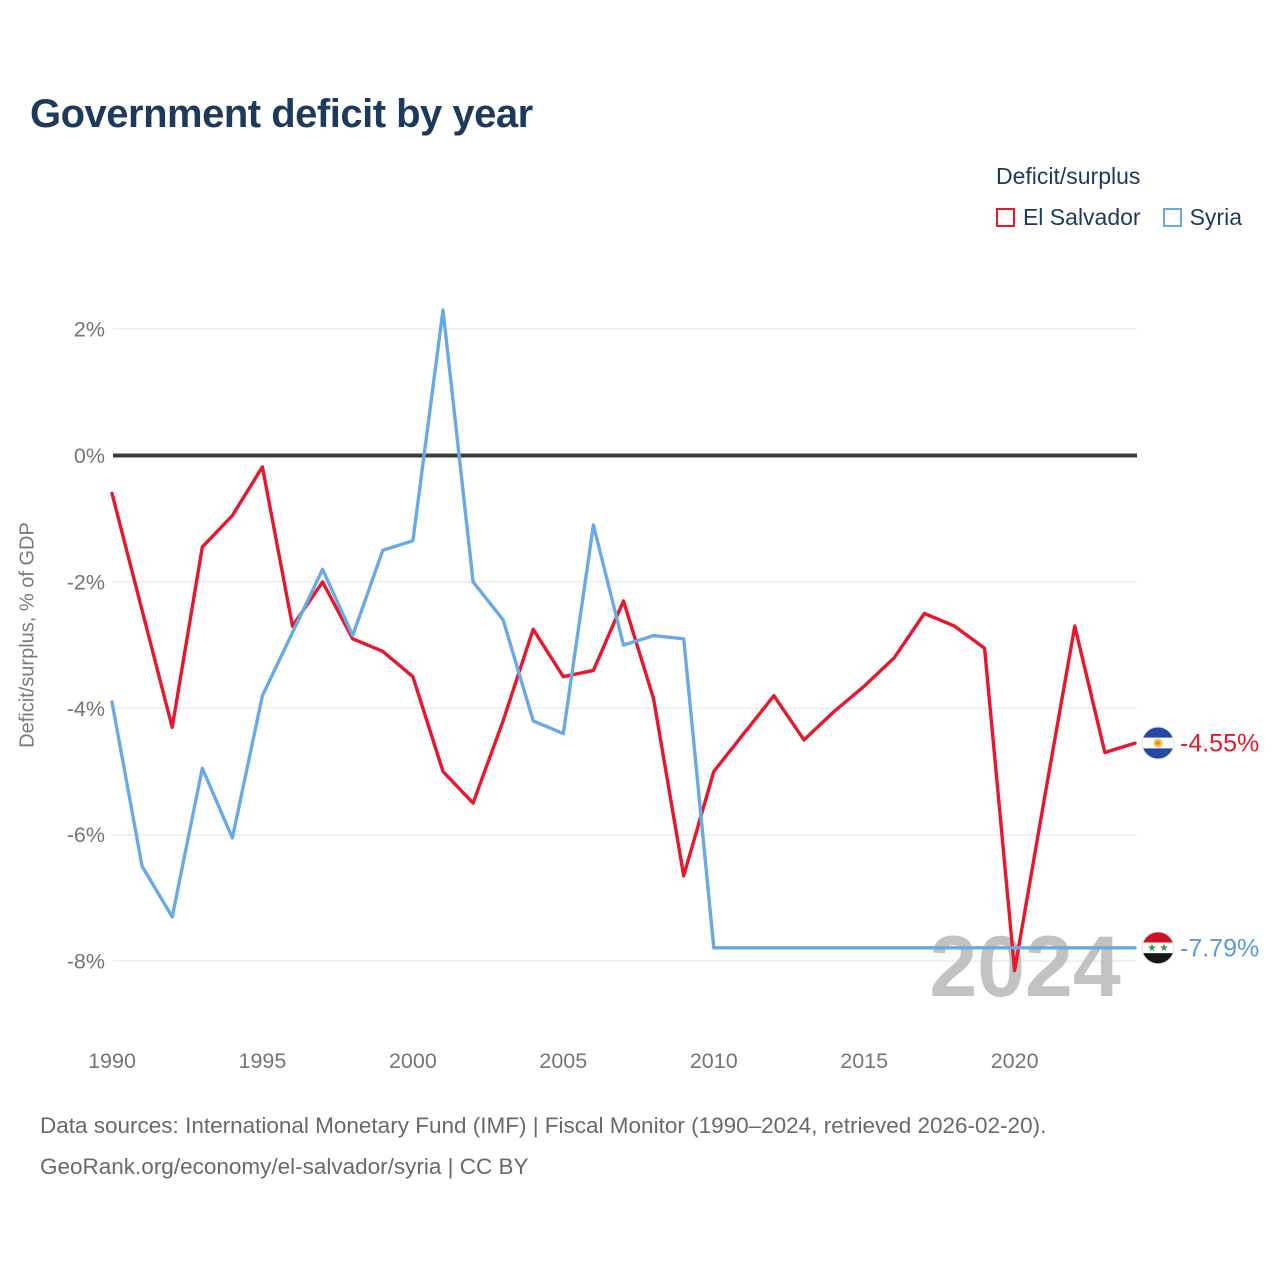  Describe the element at coordinates (1158, 948) in the screenshot. I see `syria-flag-icon` at that location.